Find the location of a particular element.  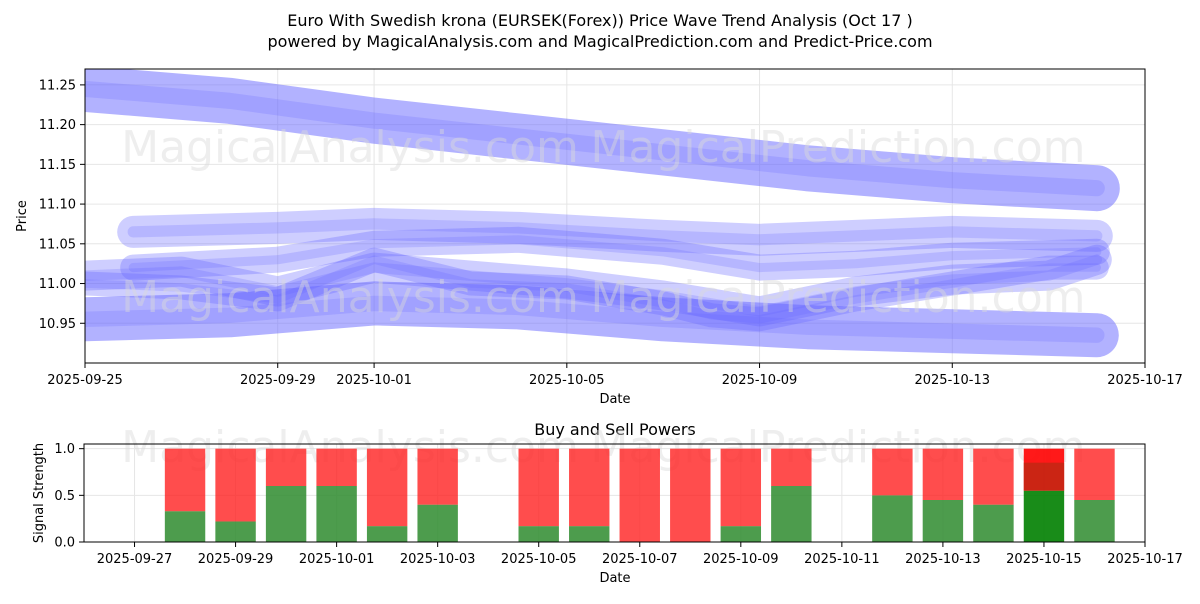

signal-y-tick-label: 1.0 is located at coordinates (64, 449).